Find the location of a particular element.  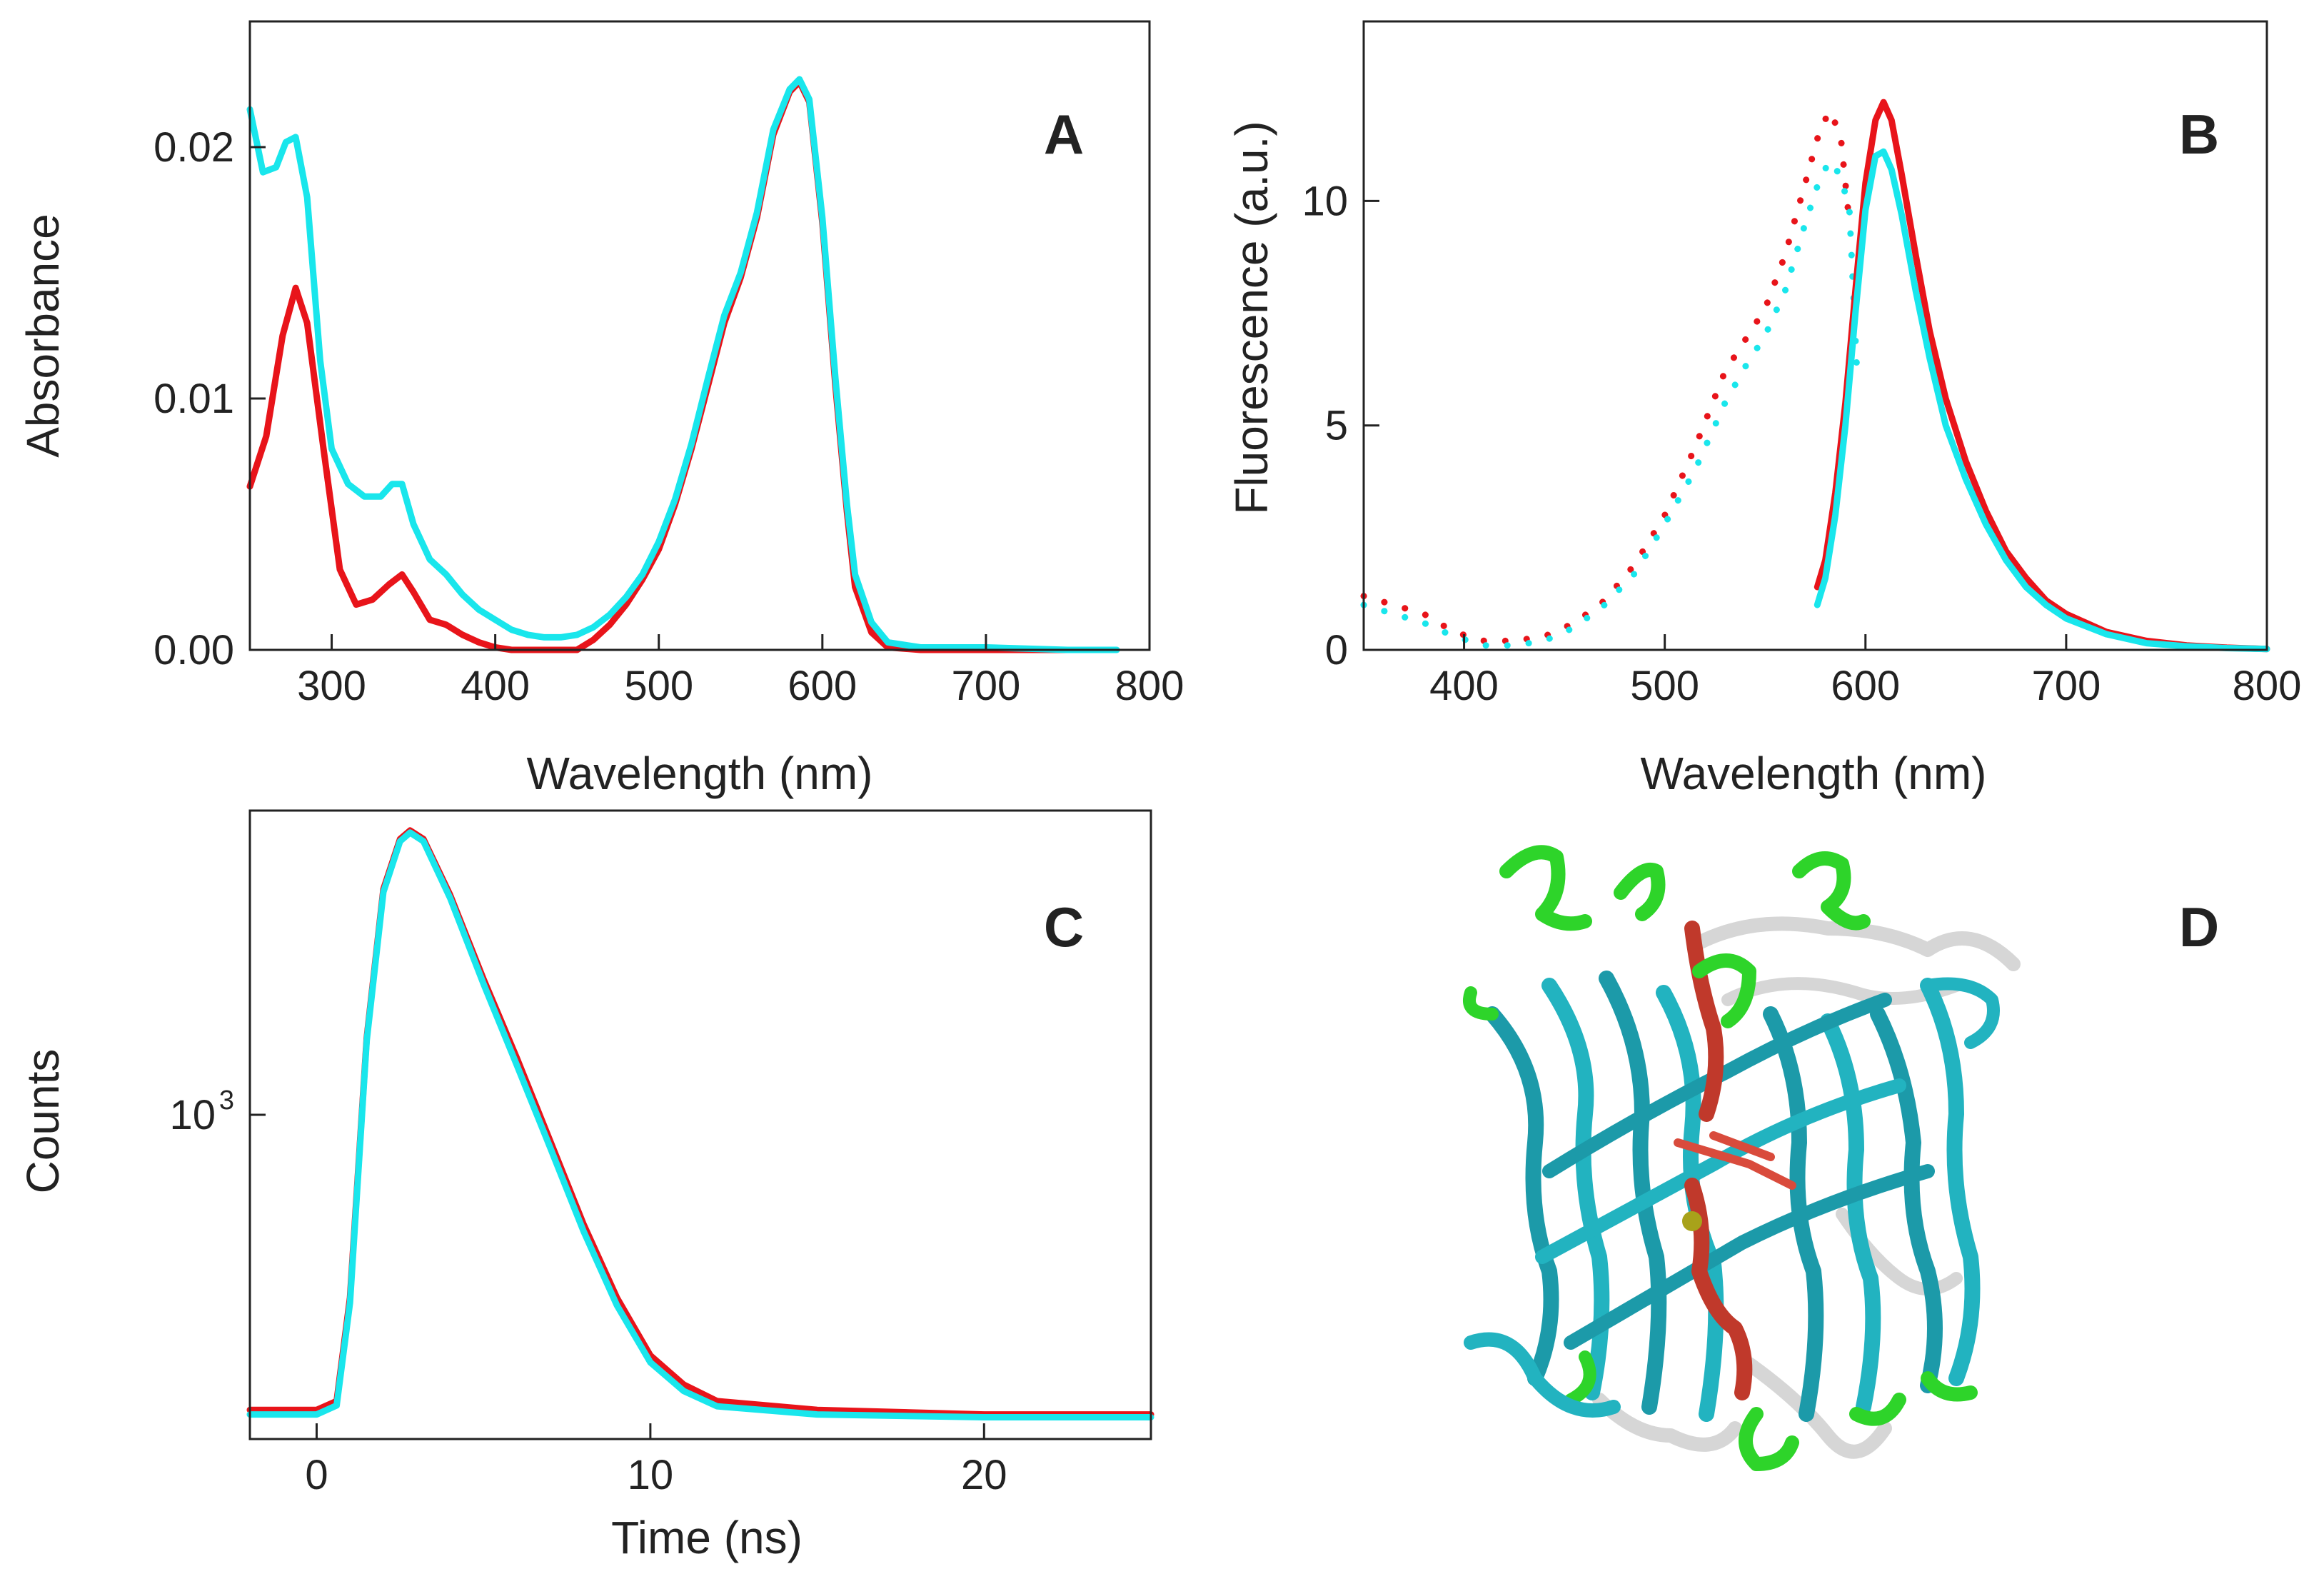

panel-a-y-ticks: 0.00 0.01 0.02 is located at coordinates (210, 398).